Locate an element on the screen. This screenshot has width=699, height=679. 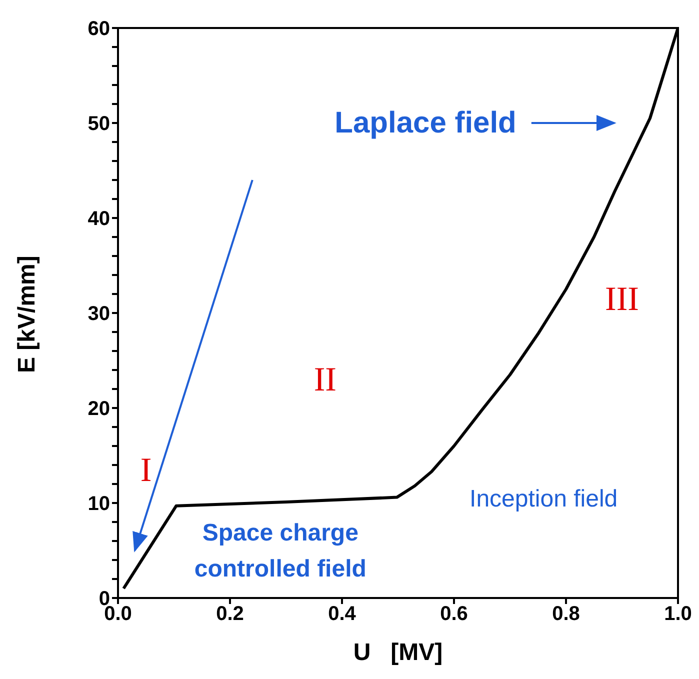
x-tick-label: 0.2 is located at coordinates (230, 614).